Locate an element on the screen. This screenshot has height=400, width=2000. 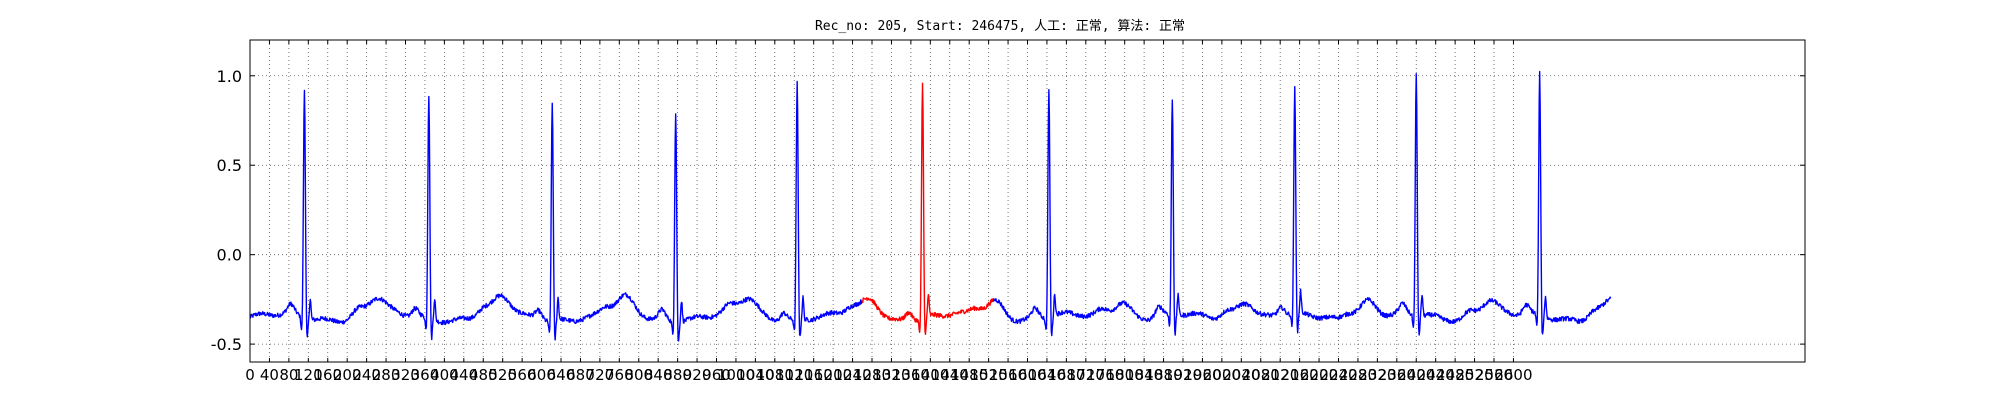
x-tick-label: 0 is located at coordinates (250, 375).